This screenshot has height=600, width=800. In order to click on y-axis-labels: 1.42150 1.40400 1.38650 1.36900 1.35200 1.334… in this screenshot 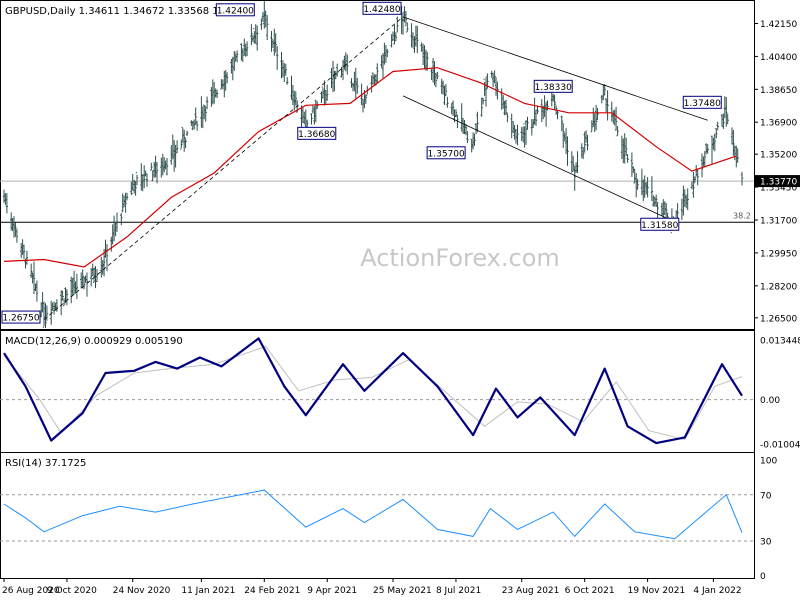, I will do `click(777, 301)`.